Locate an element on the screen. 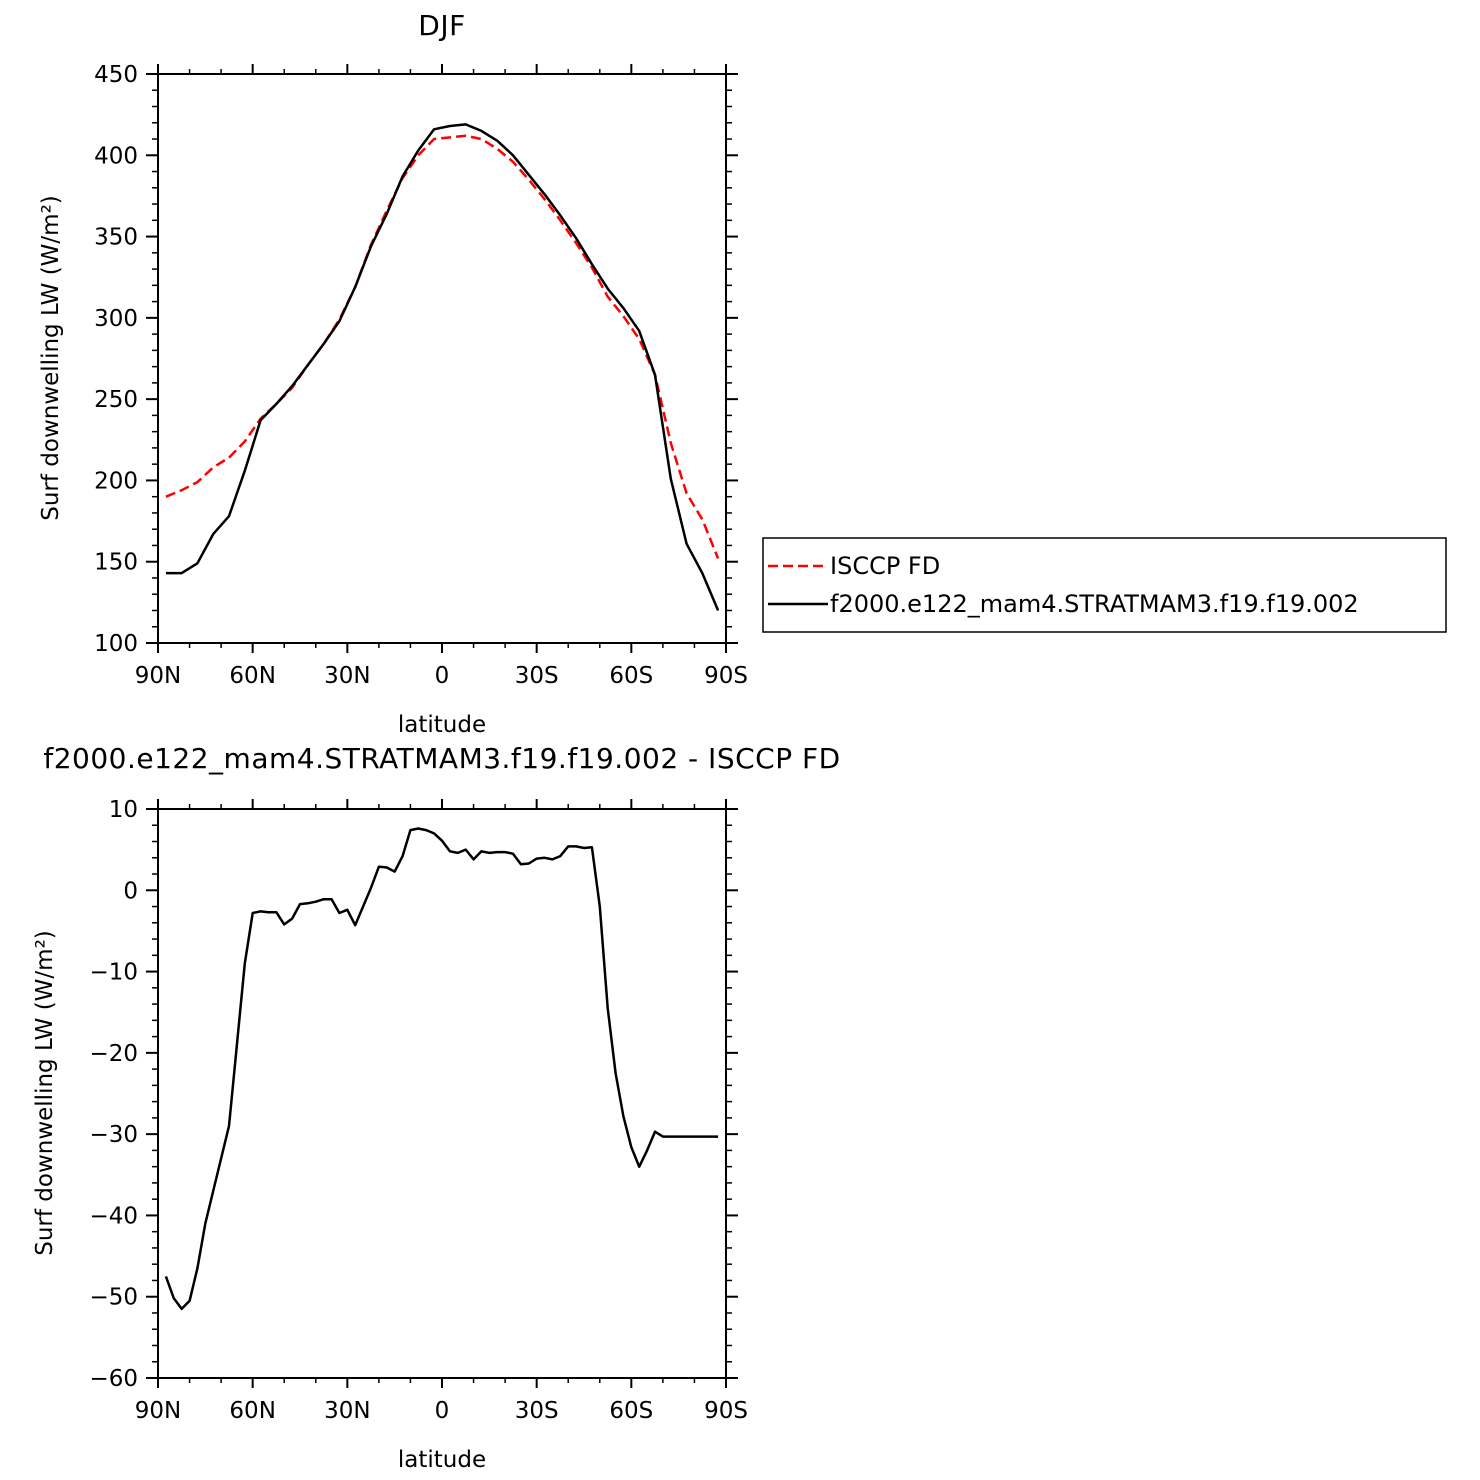 The width and height of the screenshot is (1480, 1480). legend-box is located at coordinates (1104, 585).